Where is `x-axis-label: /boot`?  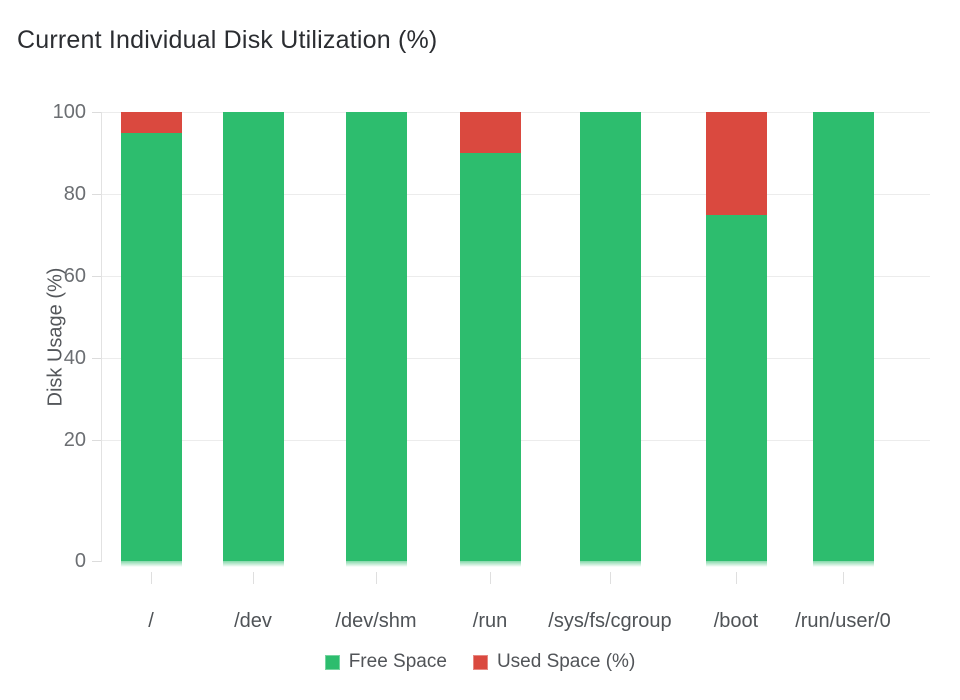 x-axis-label: /boot is located at coordinates (736, 621).